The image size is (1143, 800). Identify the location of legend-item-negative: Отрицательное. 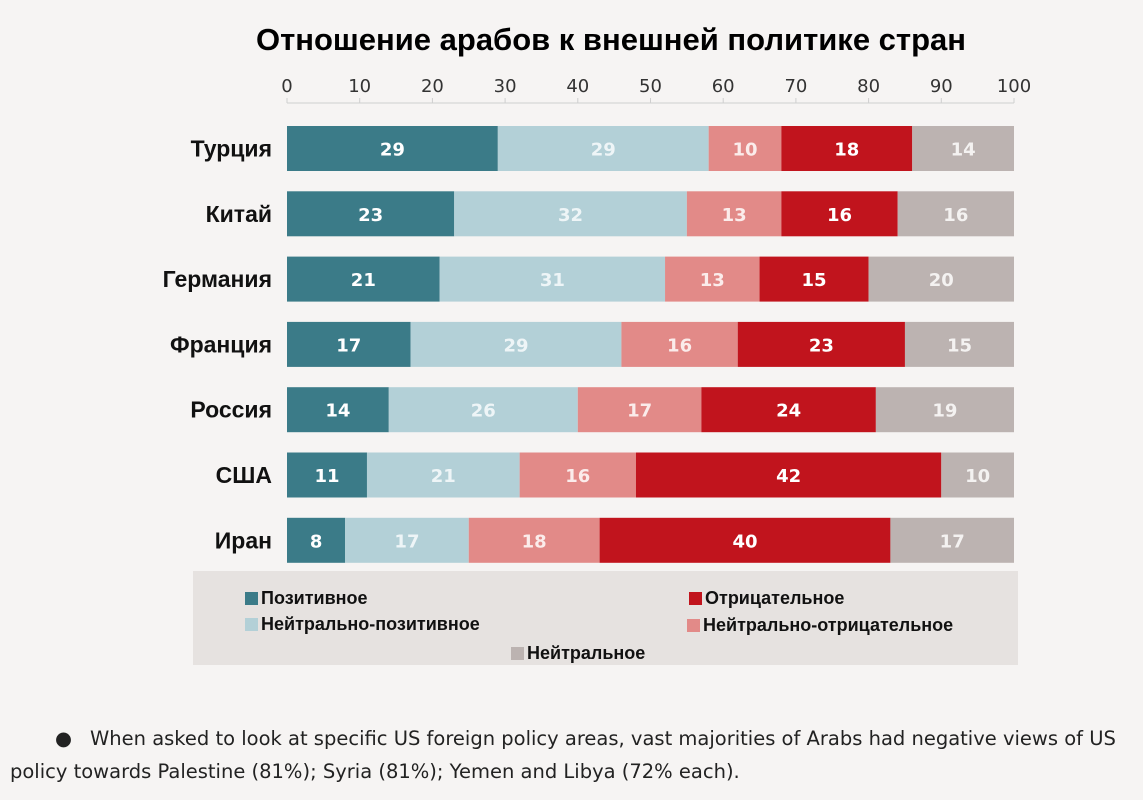
(766, 598).